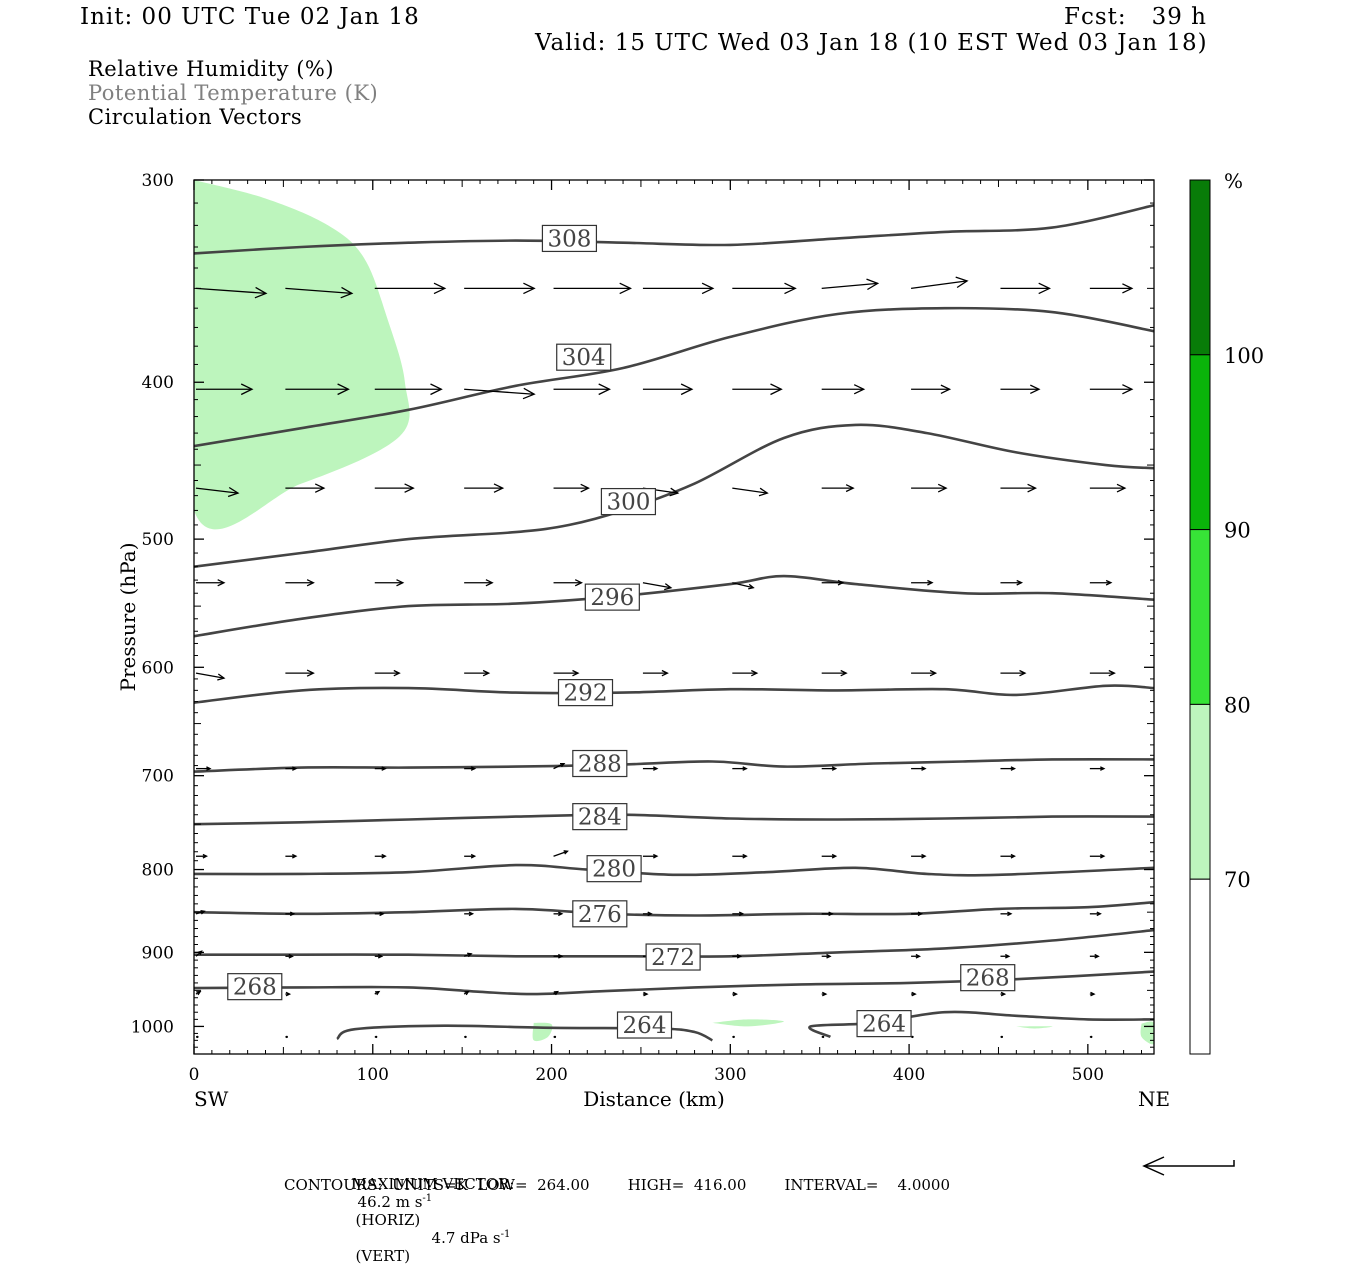  I want to click on x-axis-title: Distance (km), so click(654, 1099).